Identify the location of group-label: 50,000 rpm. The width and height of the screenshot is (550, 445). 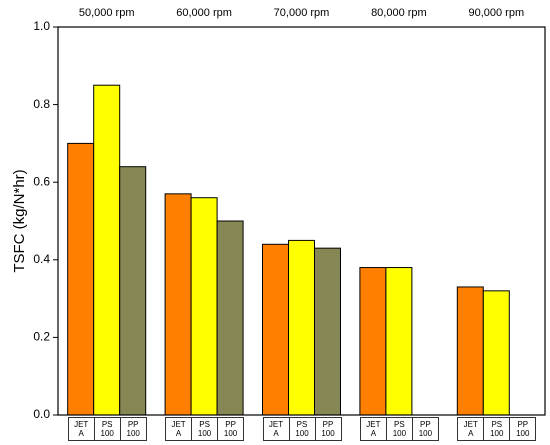
(107, 13).